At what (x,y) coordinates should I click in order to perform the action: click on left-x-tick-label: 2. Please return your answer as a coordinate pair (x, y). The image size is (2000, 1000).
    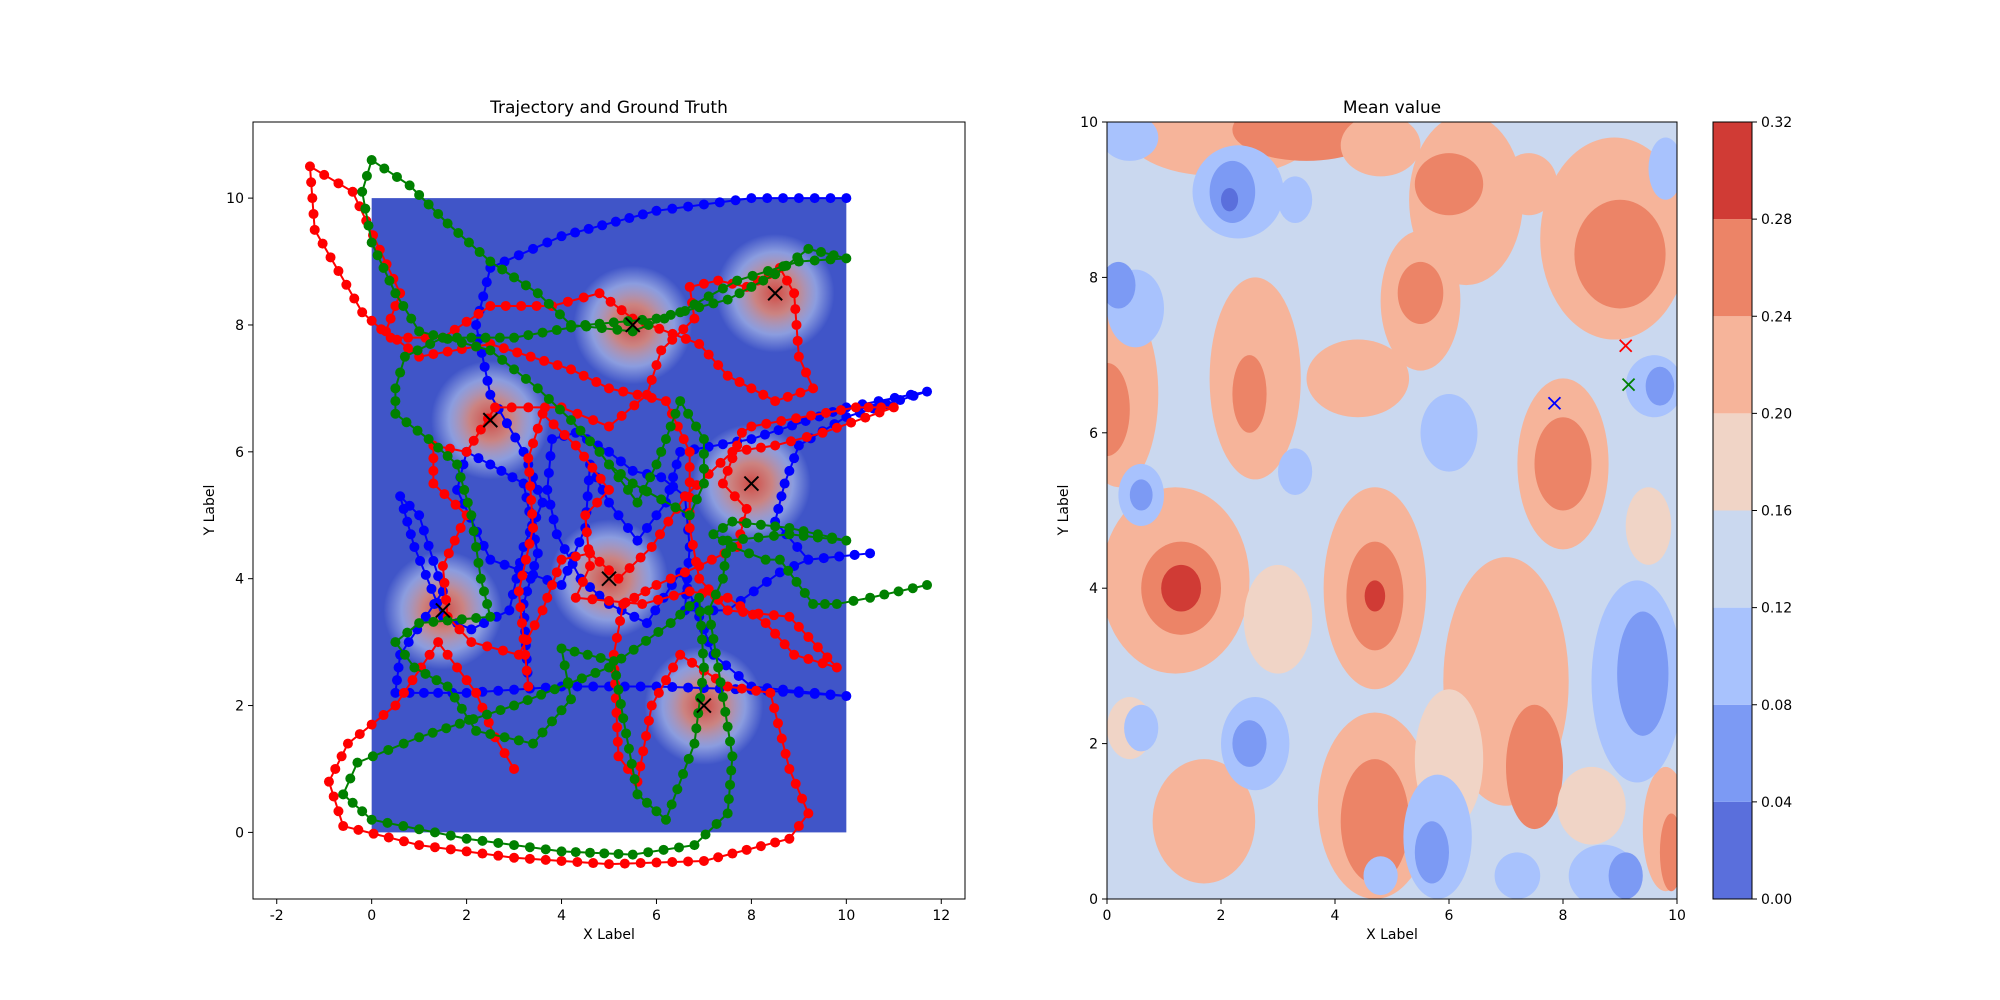
    Looking at the image, I should click on (466, 916).